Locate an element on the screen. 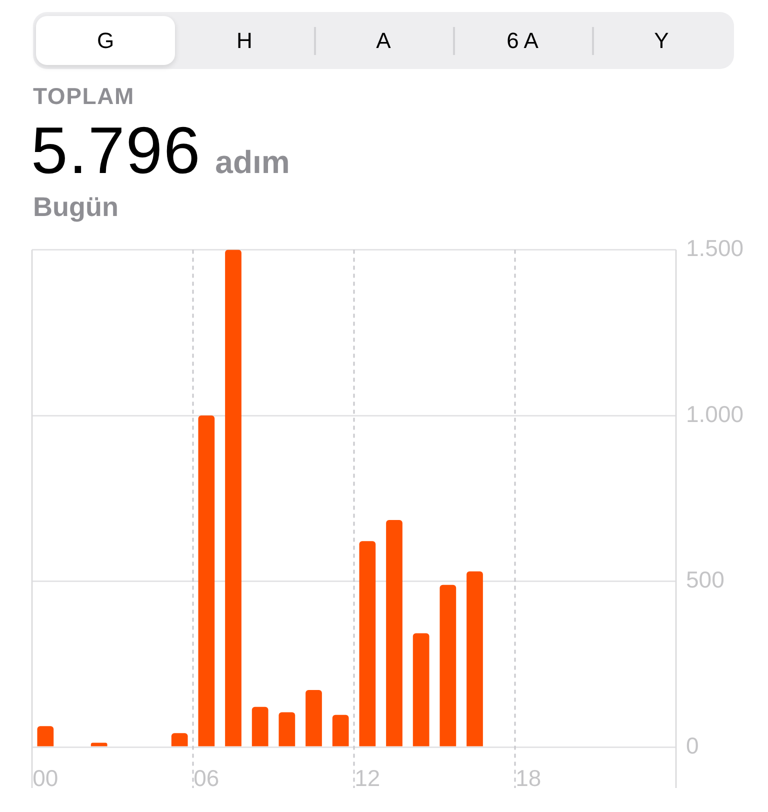  text: TOPLAM is located at coordinates (83, 96).